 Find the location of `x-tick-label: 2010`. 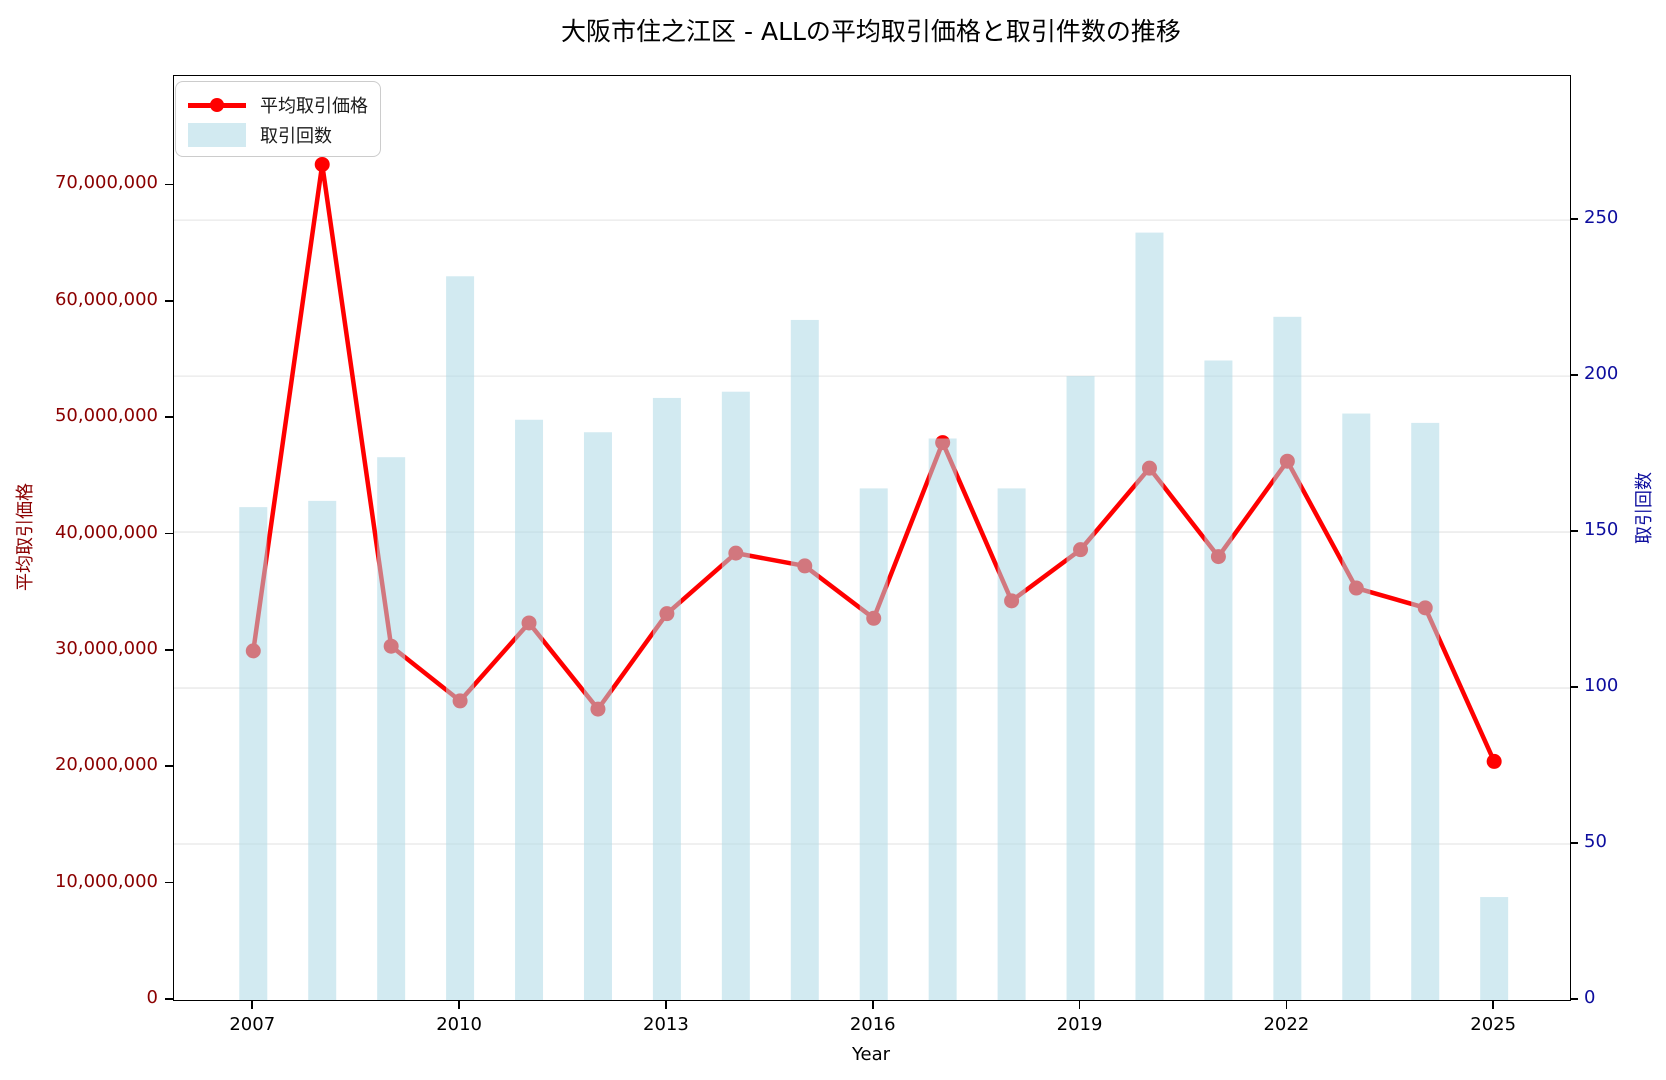

x-tick-label: 2010 is located at coordinates (459, 1024).